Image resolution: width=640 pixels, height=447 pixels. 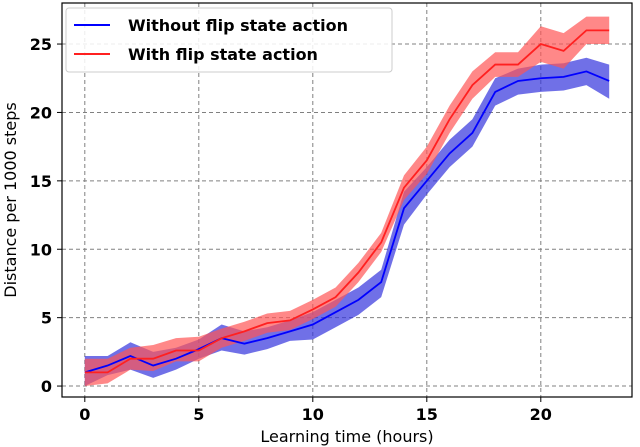 I want to click on y-tick-label: 0, so click(x=46, y=386).